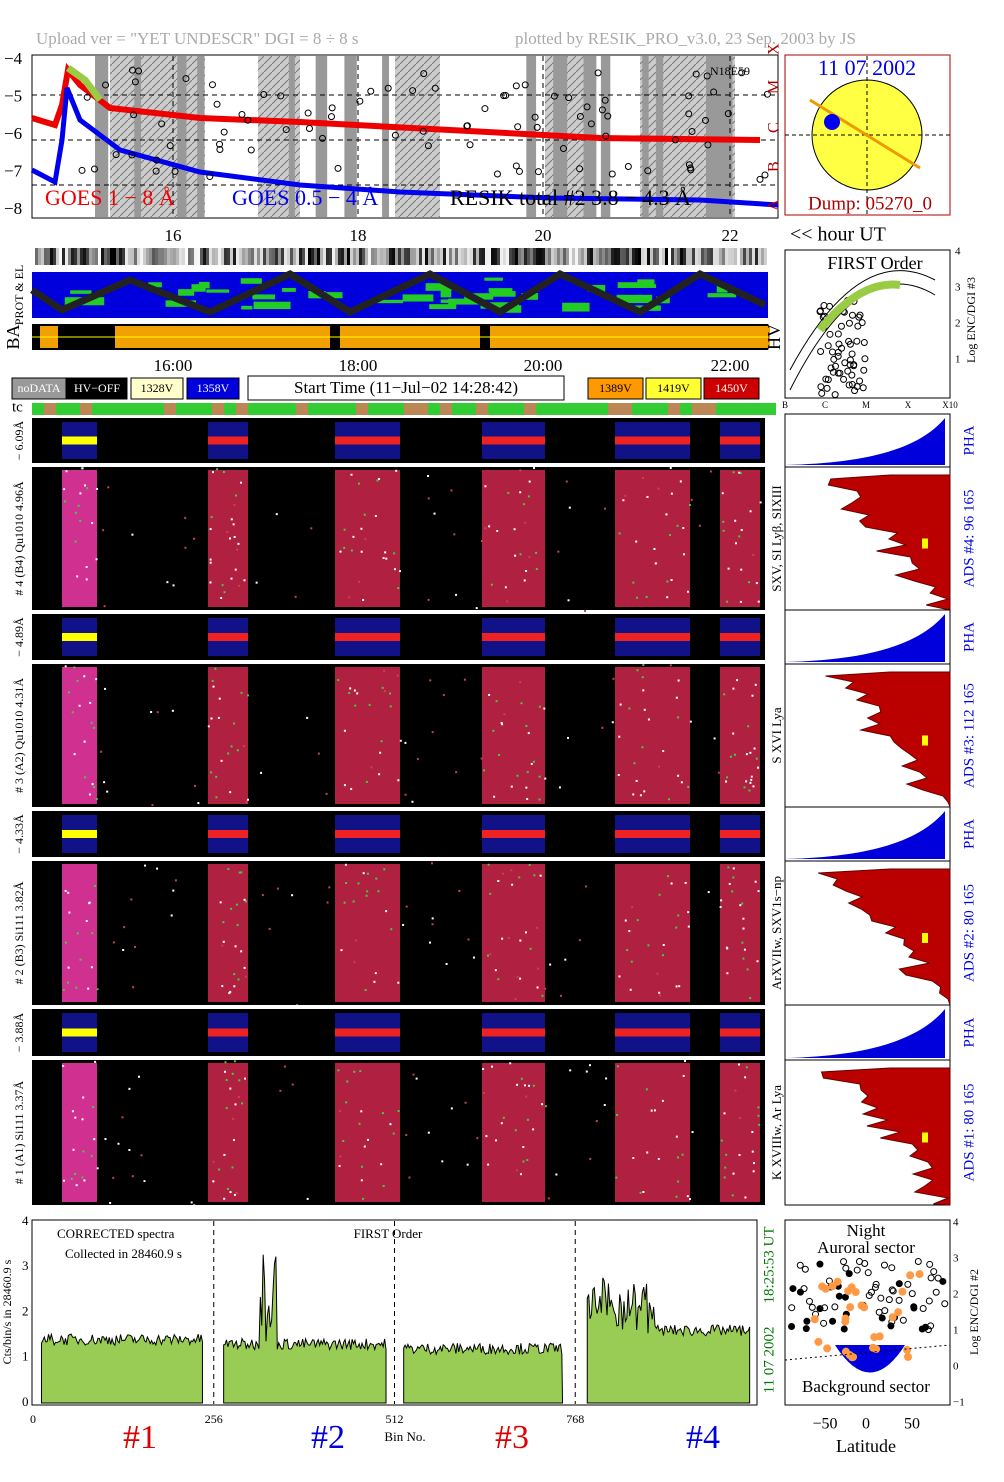 The width and height of the screenshot is (1004, 1482). I want to click on spectrum-area, so click(483, 1373).